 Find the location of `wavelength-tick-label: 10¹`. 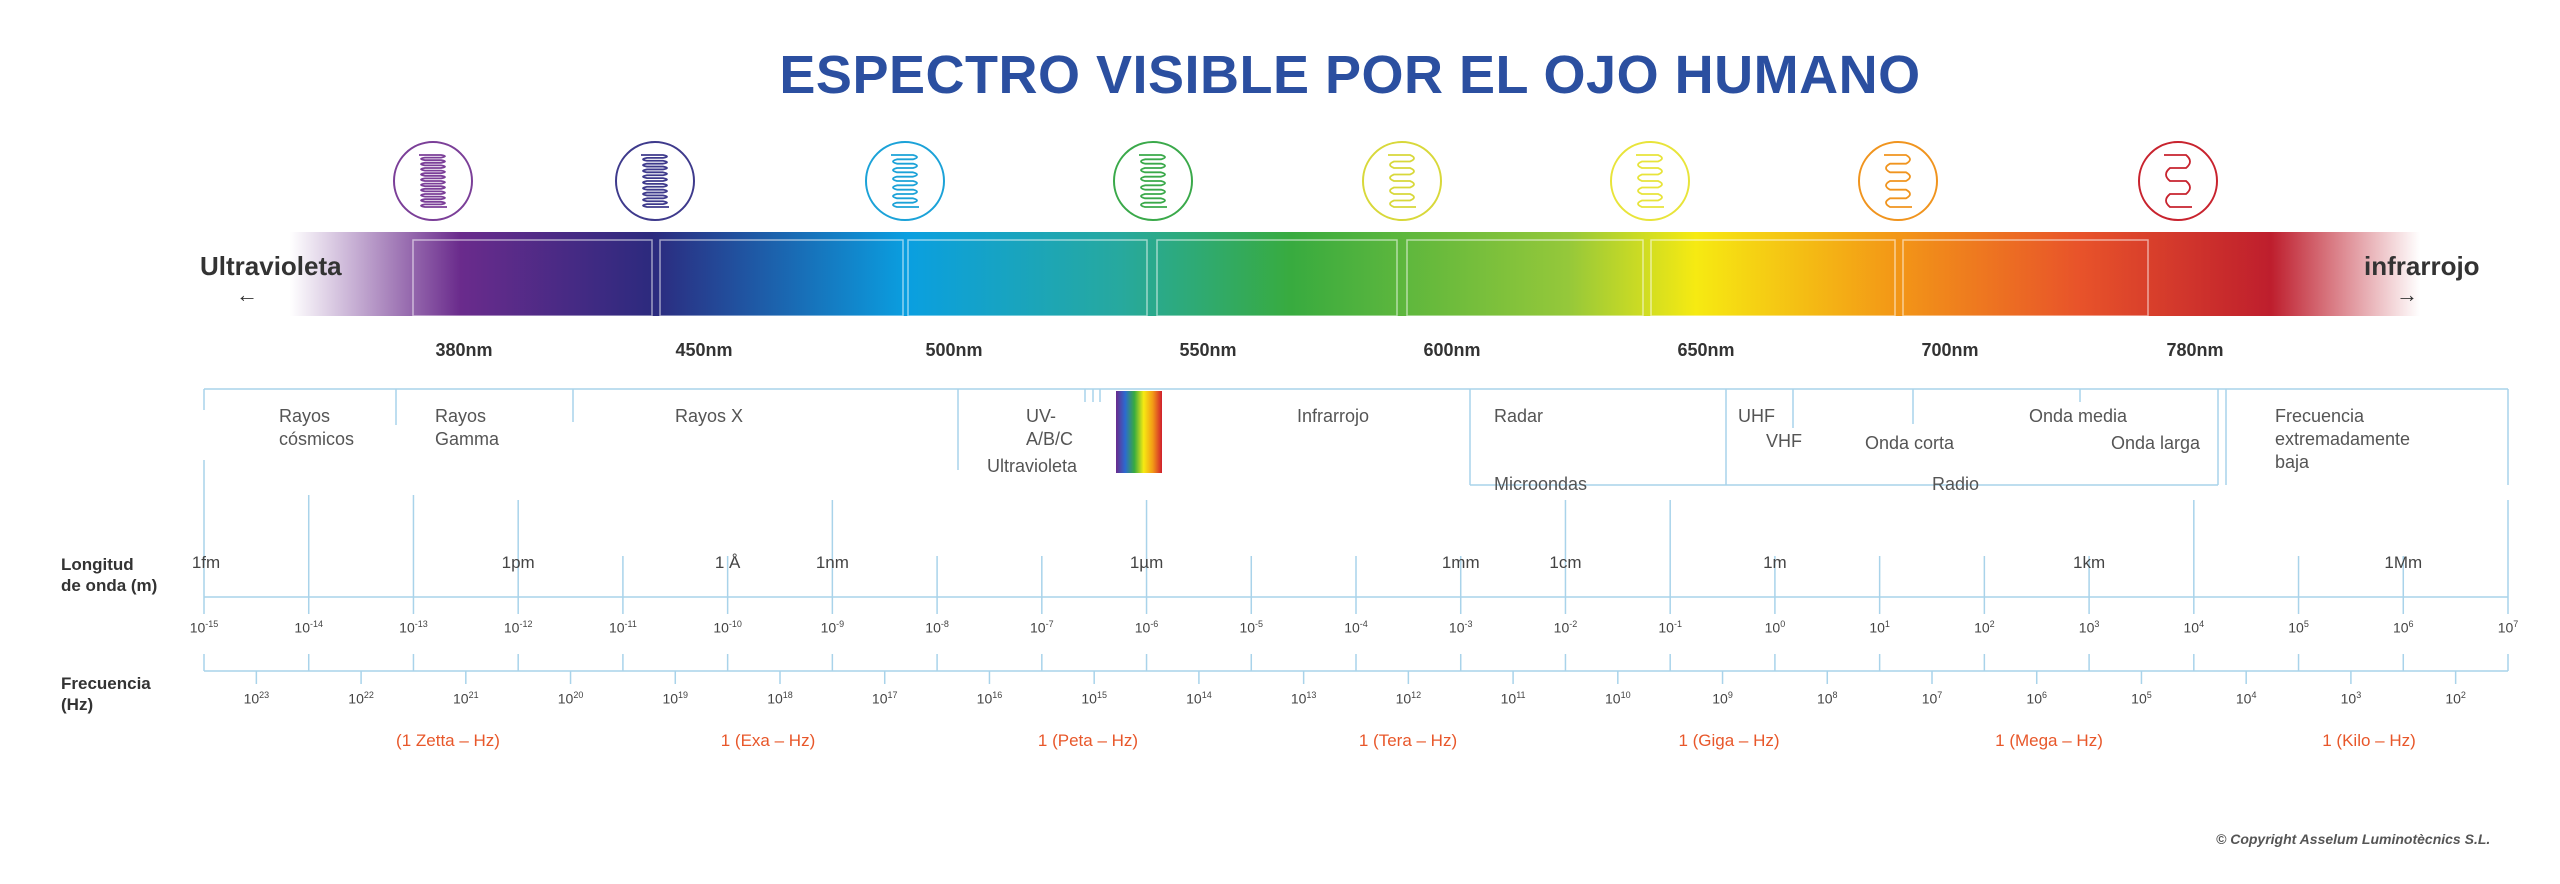

wavelength-tick-label: 10¹ is located at coordinates (1879, 627).